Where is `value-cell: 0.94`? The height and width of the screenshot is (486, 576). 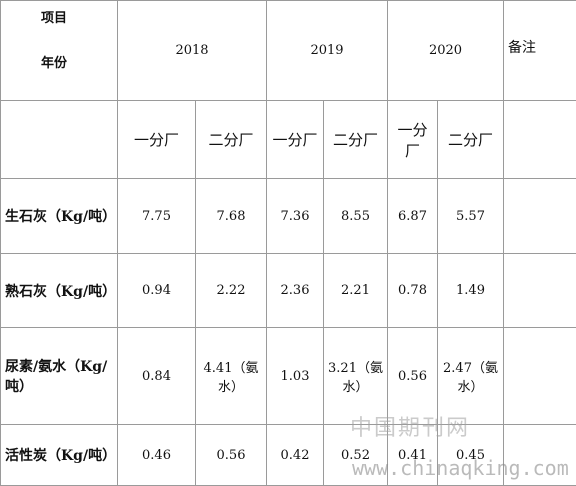 value-cell: 0.94 is located at coordinates (157, 291).